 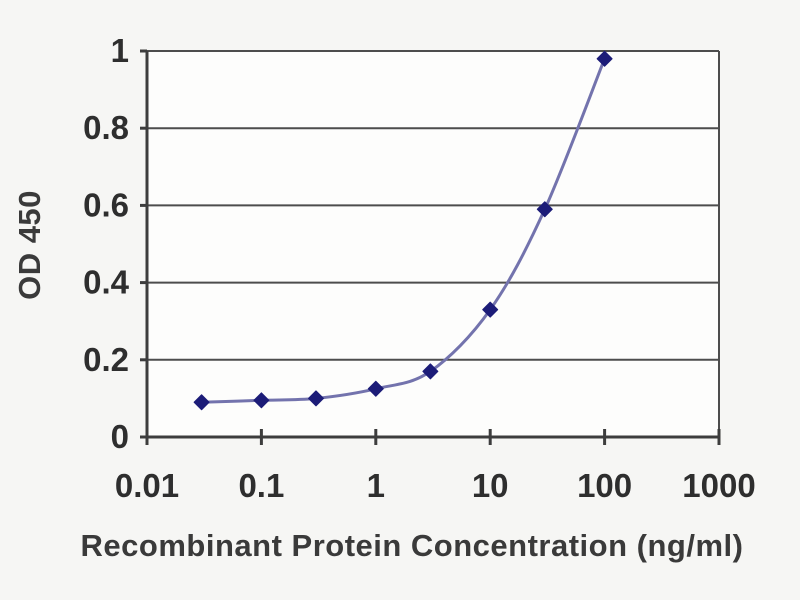 What do you see at coordinates (120, 436) in the screenshot?
I see `y-tick-label: 0` at bounding box center [120, 436].